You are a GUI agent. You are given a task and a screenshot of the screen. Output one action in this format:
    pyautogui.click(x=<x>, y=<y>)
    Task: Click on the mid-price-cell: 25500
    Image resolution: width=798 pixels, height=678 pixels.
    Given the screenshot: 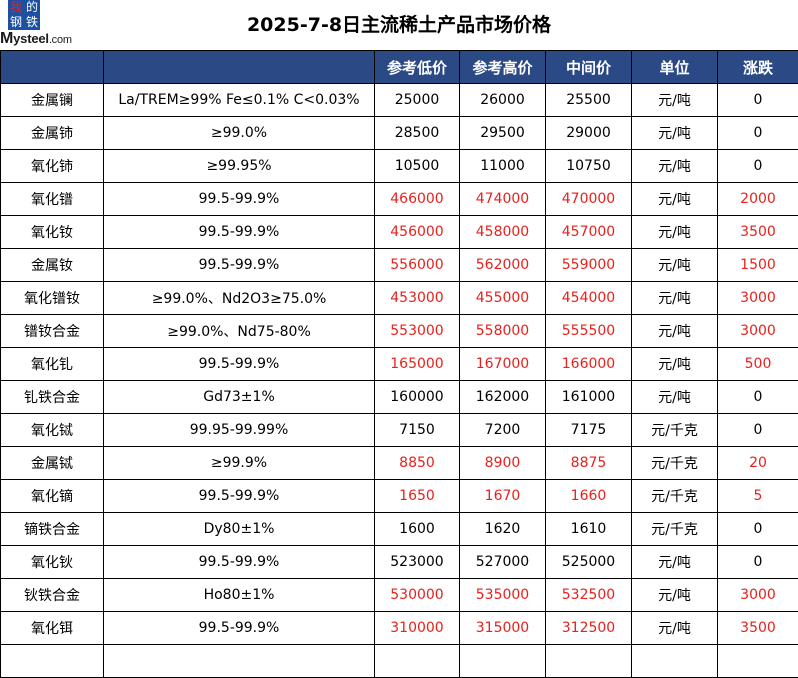 What is the action you would take?
    pyautogui.click(x=589, y=100)
    